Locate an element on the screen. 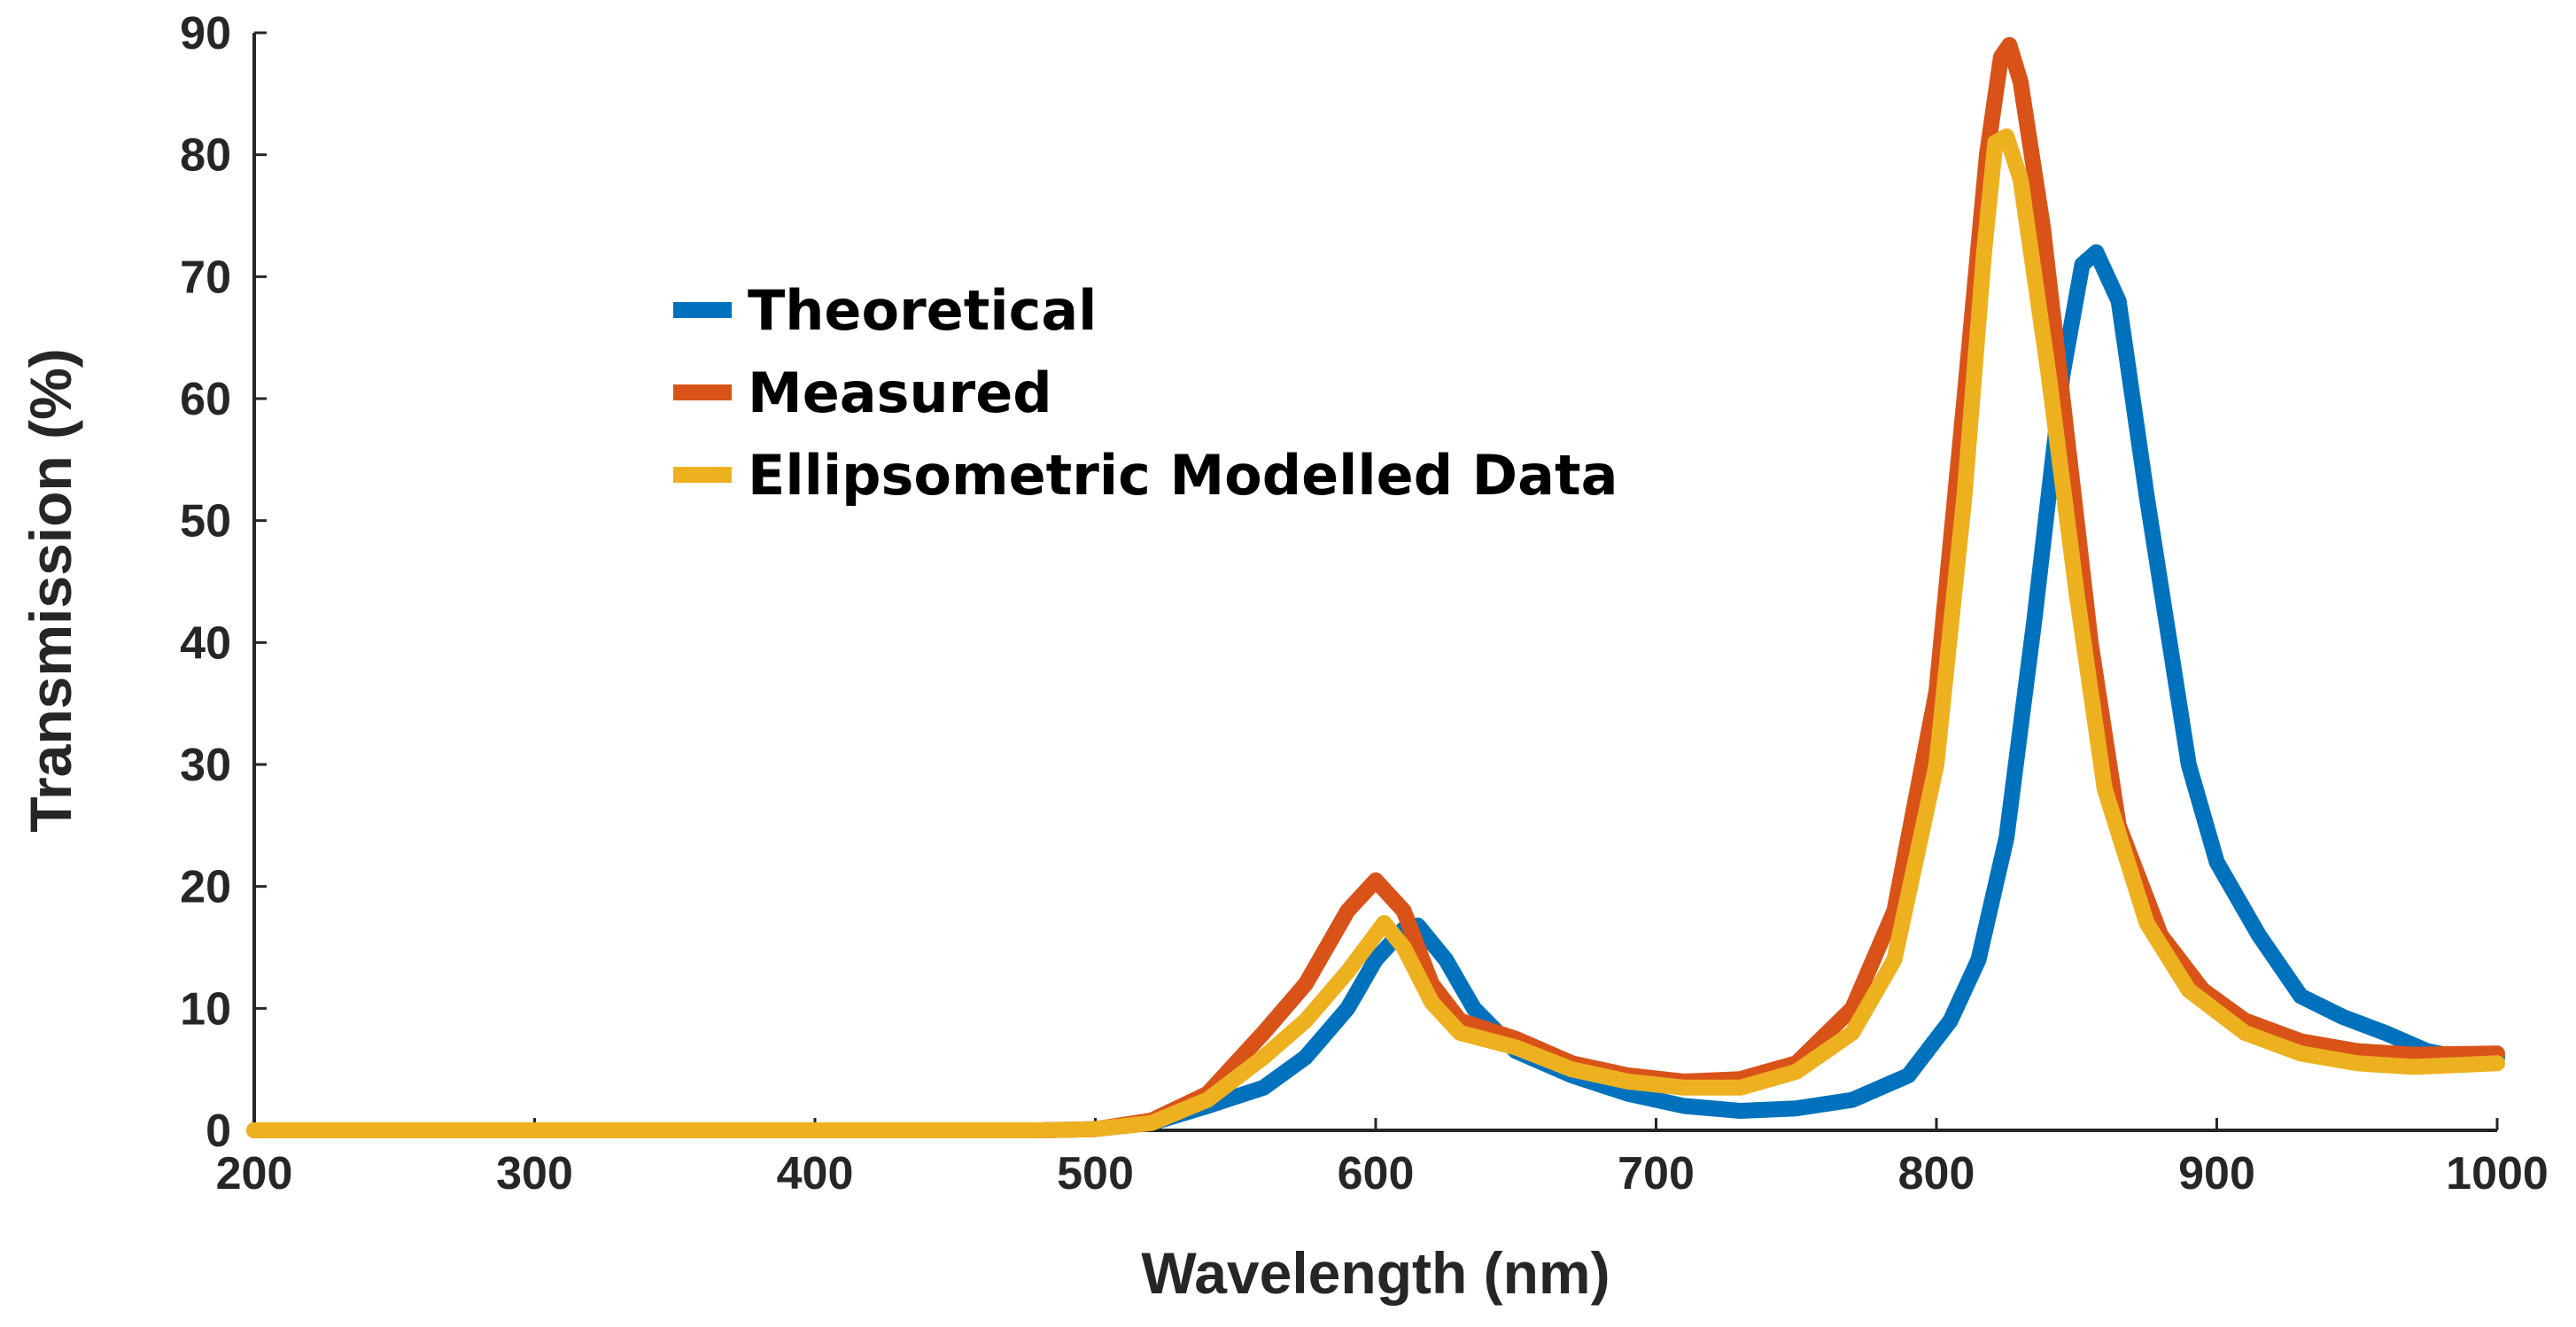 The image size is (2576, 1327). y-tick-label: 0 is located at coordinates (218, 1131).